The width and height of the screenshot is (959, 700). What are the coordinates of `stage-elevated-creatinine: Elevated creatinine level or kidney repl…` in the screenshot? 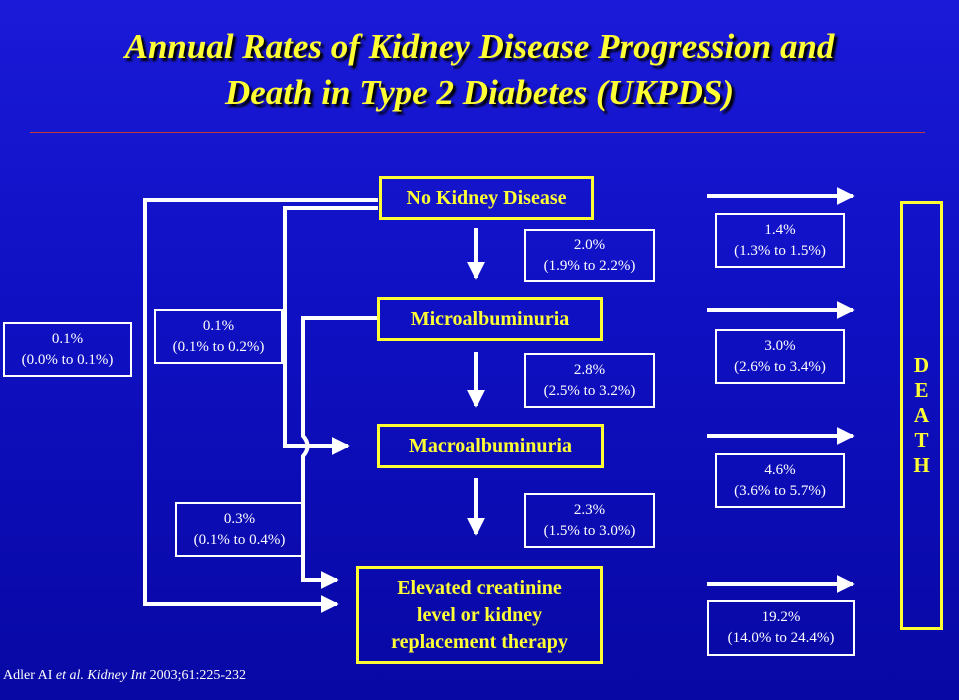 It's located at (479, 615).